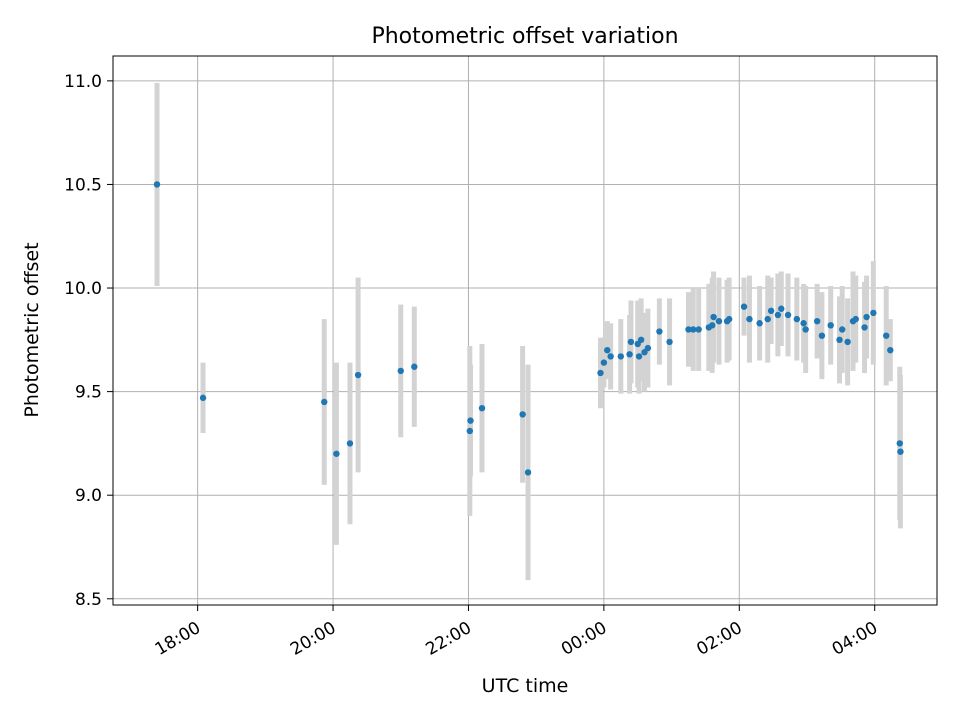 Image resolution: width=960 pixels, height=720 pixels. What do you see at coordinates (32, 329) in the screenshot?
I see `y-axis-label: Photometric offset` at bounding box center [32, 329].